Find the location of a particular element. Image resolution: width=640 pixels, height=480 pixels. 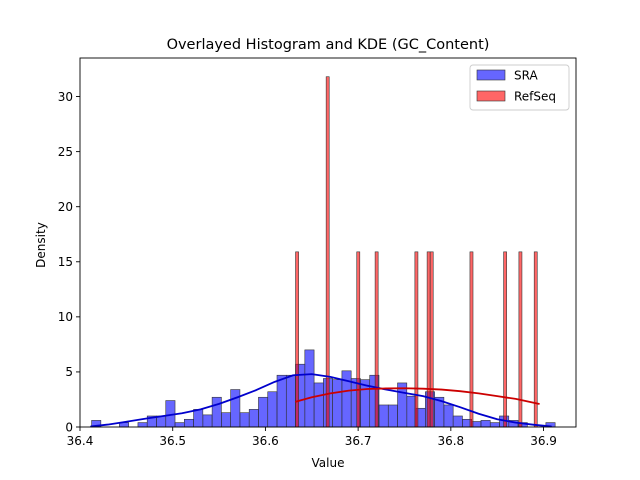

legend-swatch-sra is located at coordinates (491, 75).